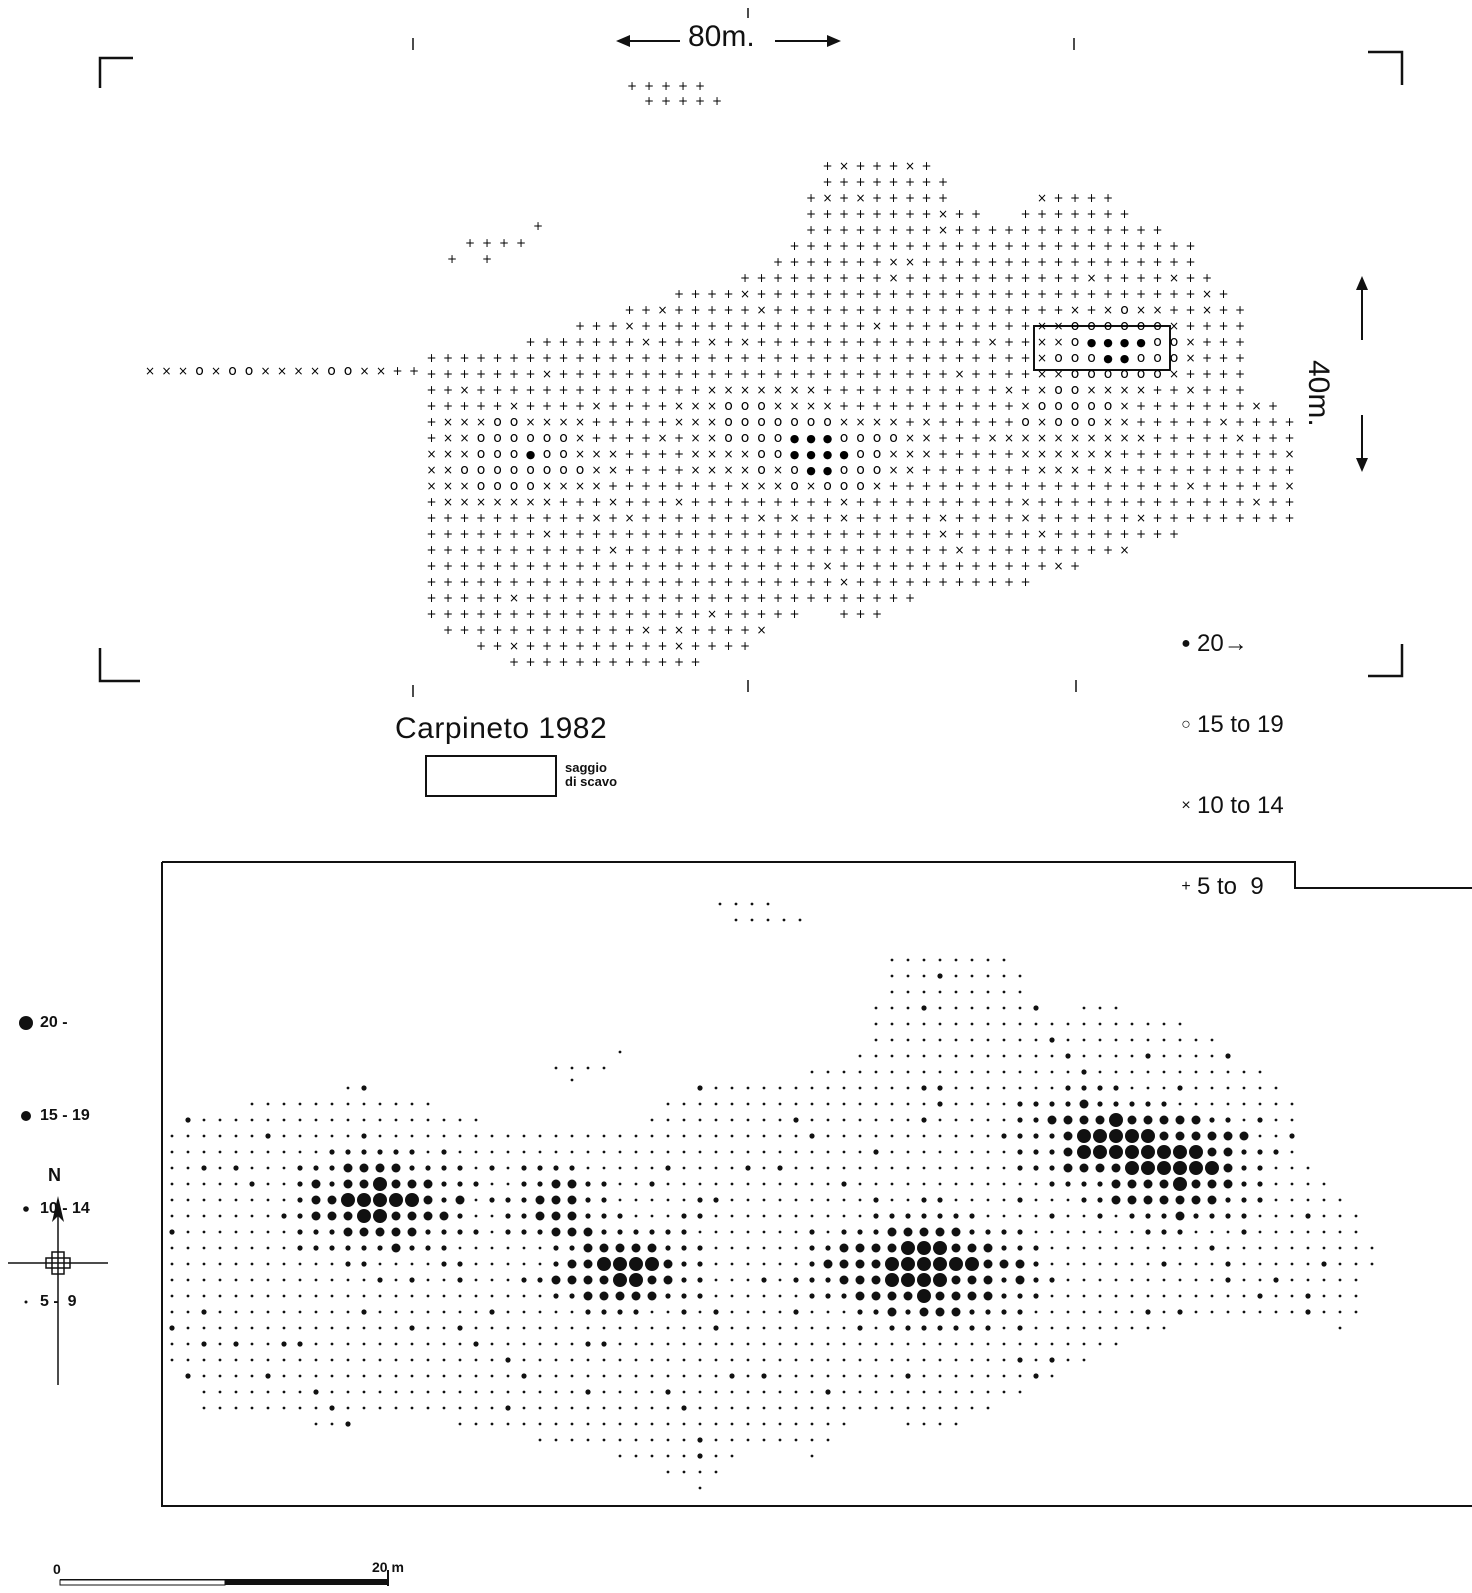  Describe the element at coordinates (26, 1302) in the screenshot. I see `dot-s-icon` at that location.